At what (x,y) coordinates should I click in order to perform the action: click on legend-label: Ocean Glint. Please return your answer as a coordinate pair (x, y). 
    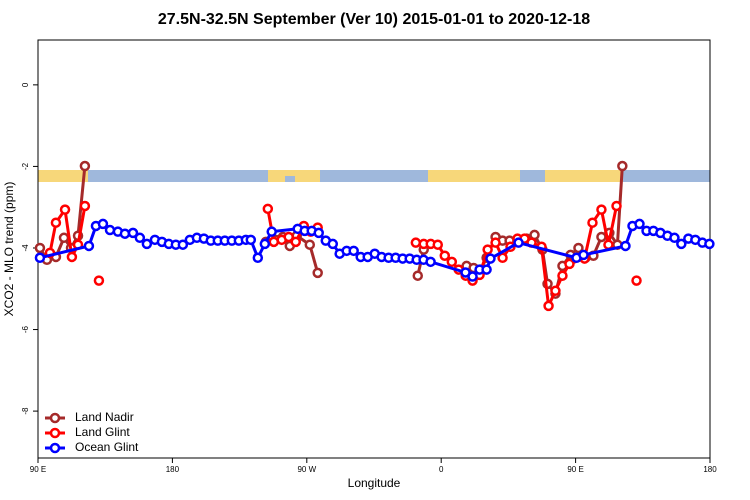
    Looking at the image, I should click on (107, 447).